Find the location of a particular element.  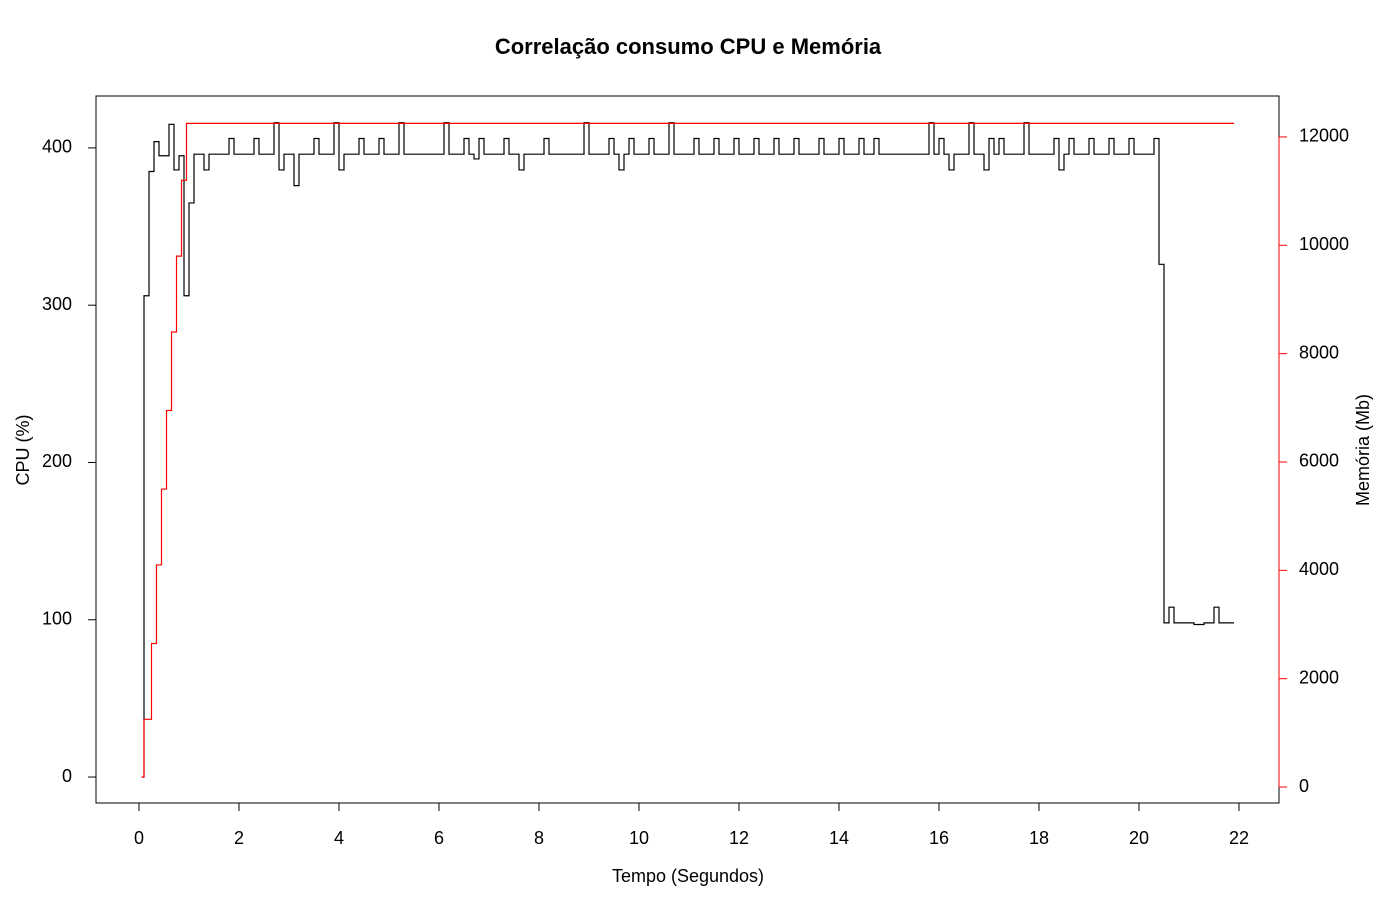

x-tick-label: 14 is located at coordinates (839, 838).